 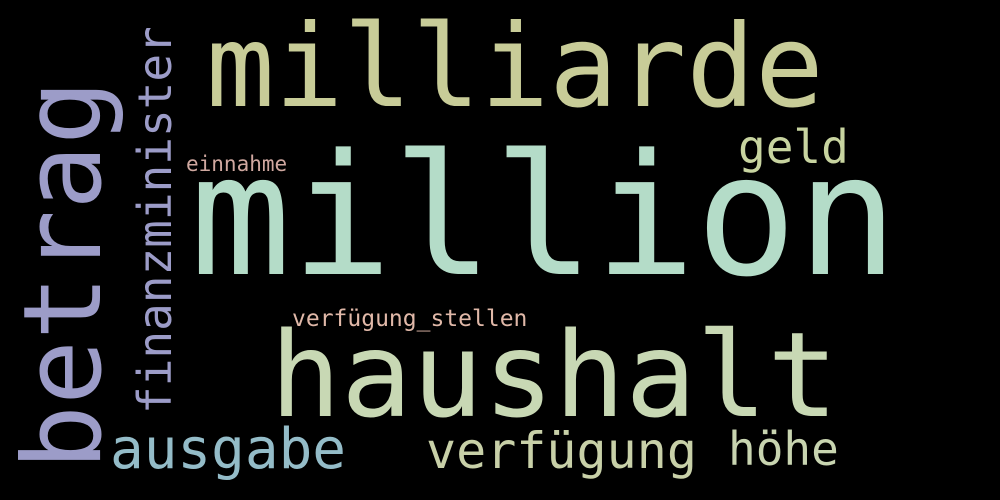 I want to click on word-betrag: betrag, so click(x=63, y=274).